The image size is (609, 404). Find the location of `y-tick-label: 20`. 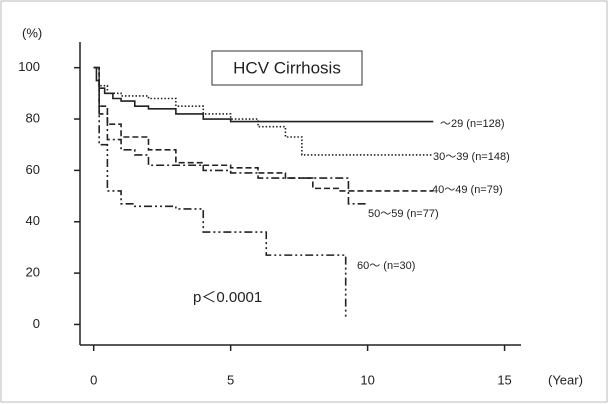

y-tick-label: 20 is located at coordinates (33, 272).